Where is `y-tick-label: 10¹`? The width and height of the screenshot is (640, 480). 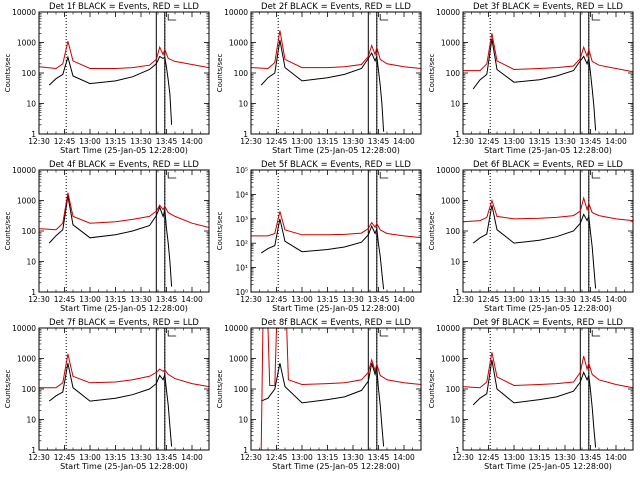
y-tick-label: 10¹ is located at coordinates (241, 268).